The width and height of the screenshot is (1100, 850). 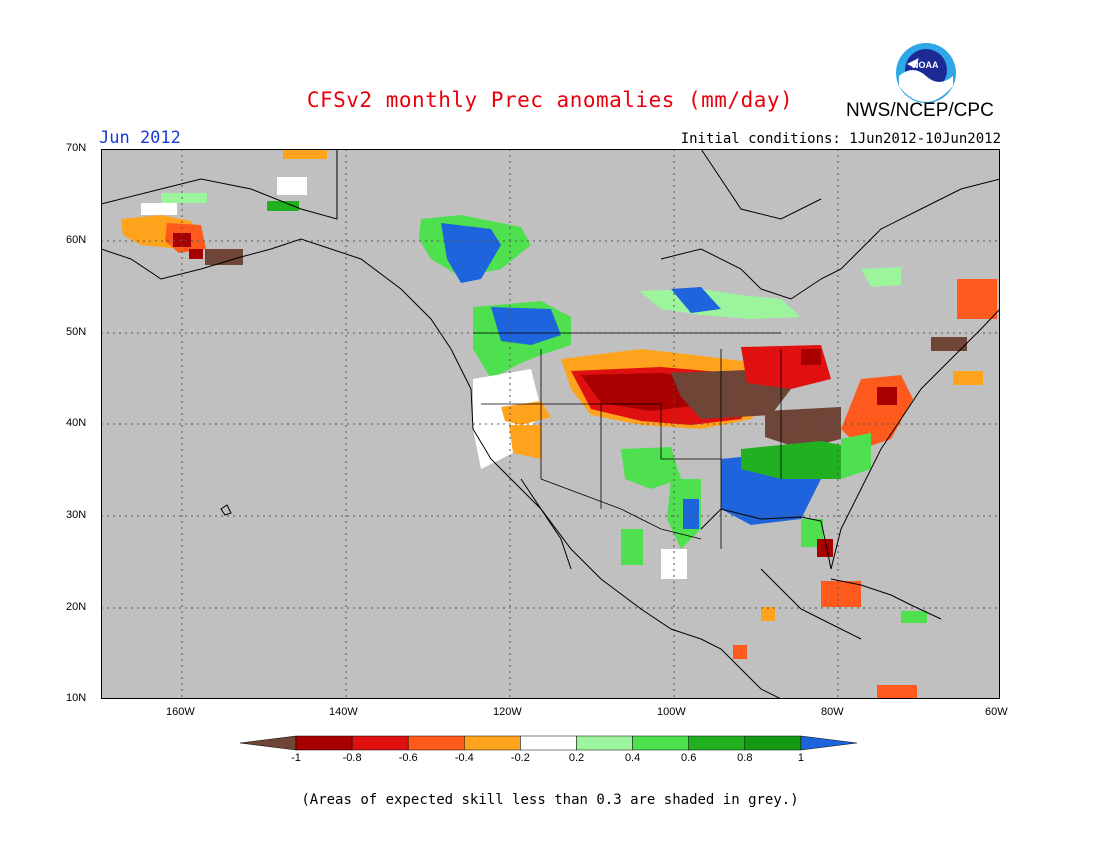 What do you see at coordinates (632, 758) in the screenshot?
I see `colorbar-label: 0.4` at bounding box center [632, 758].